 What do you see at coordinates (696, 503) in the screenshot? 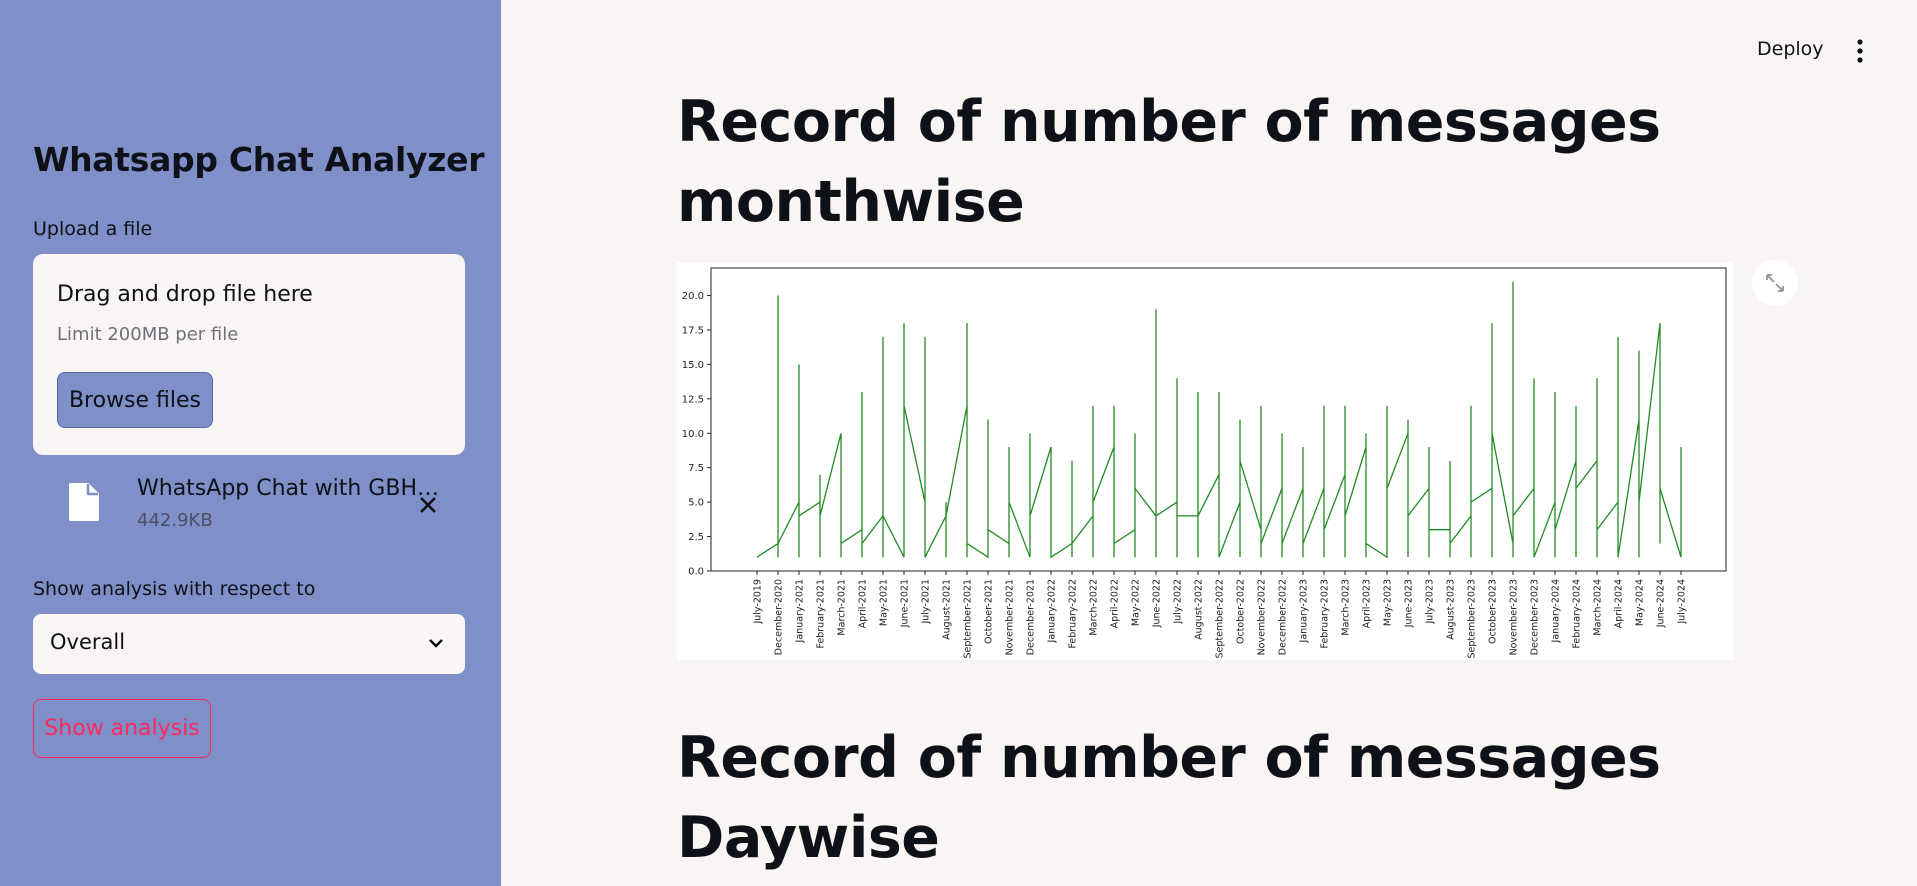
I see `y-tick-label: 5.0` at bounding box center [696, 503].